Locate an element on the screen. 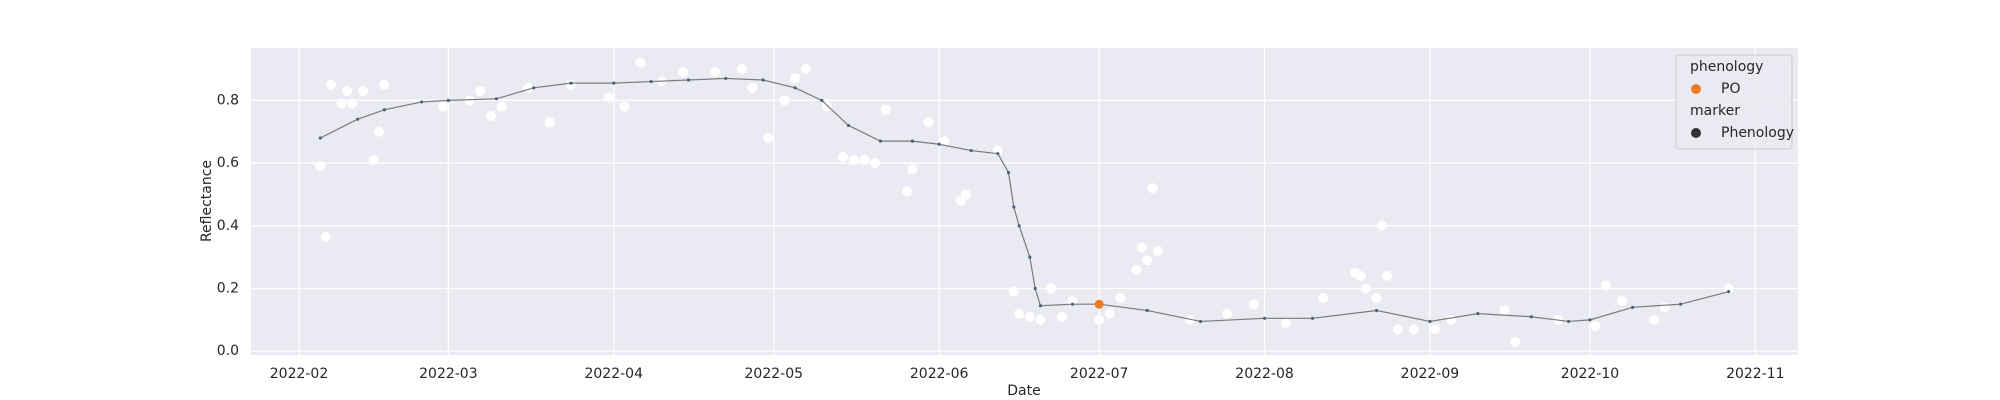  y-tick-label: 0.0 is located at coordinates (228, 351).